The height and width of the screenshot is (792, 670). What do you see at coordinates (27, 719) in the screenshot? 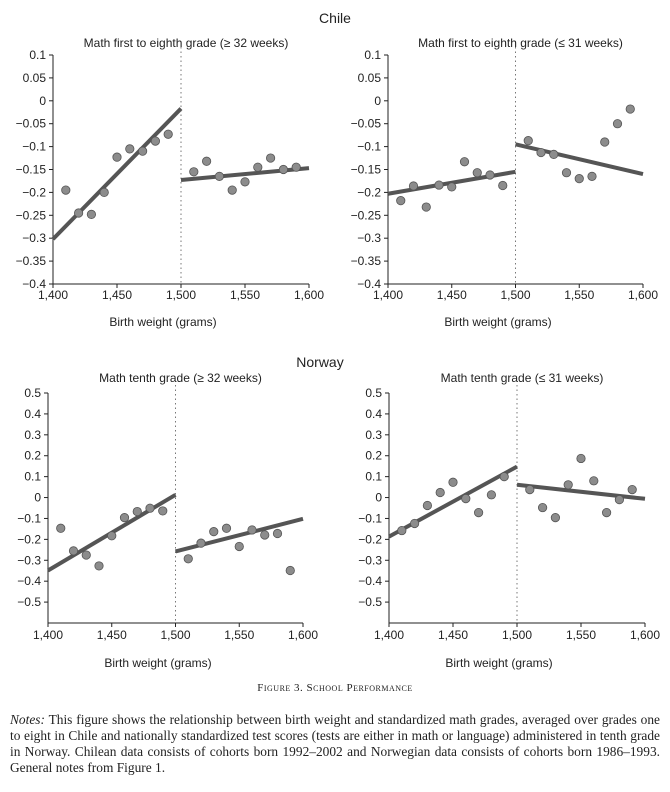
I see `notes-label: Notes:` at bounding box center [27, 719].